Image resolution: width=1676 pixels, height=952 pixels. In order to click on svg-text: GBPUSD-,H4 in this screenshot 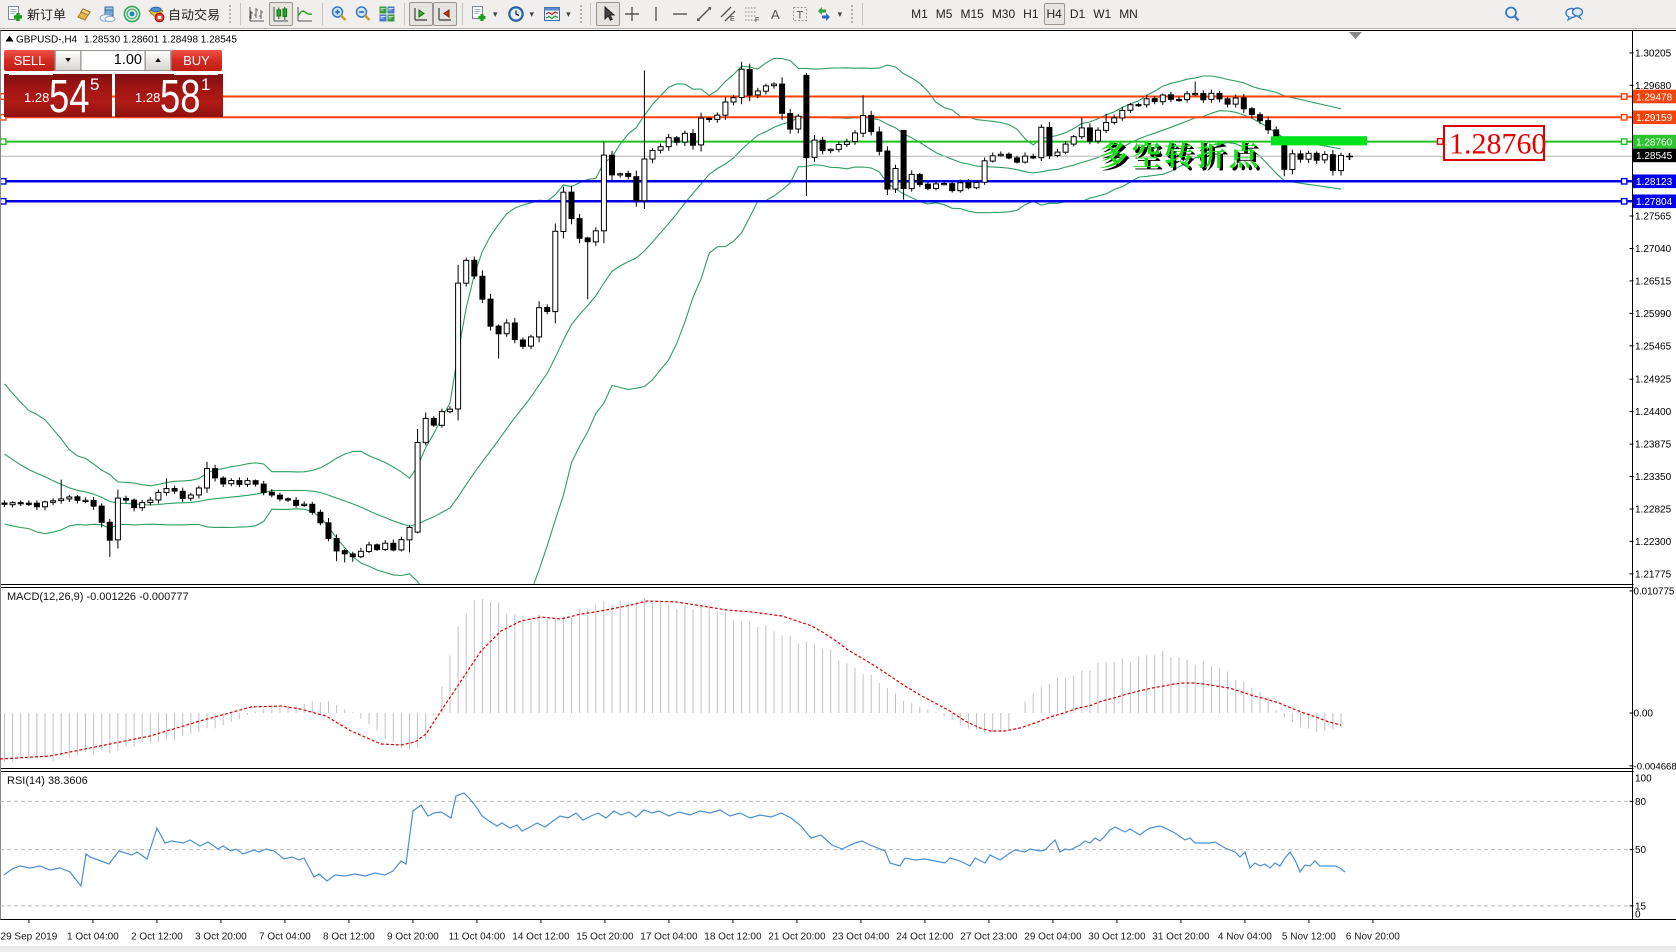, I will do `click(47, 40)`.